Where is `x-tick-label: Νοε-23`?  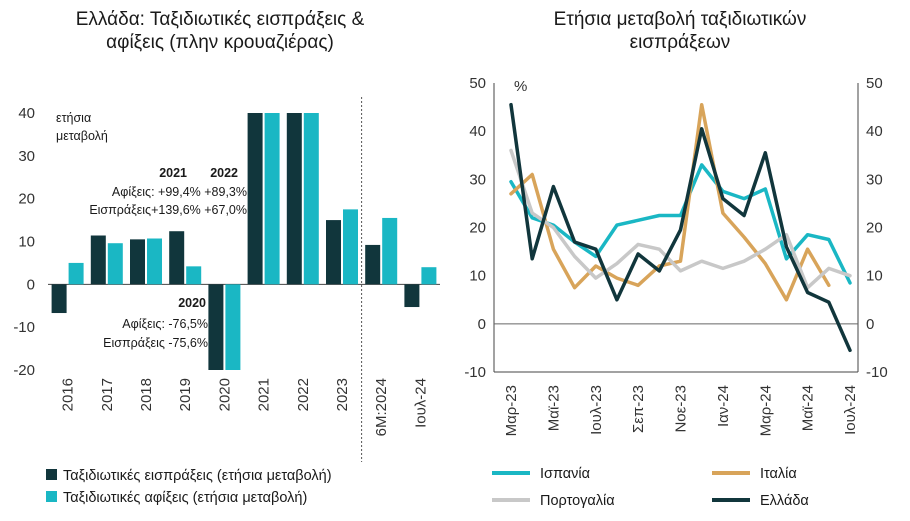
x-tick-label: Νοε-23 is located at coordinates (681, 409).